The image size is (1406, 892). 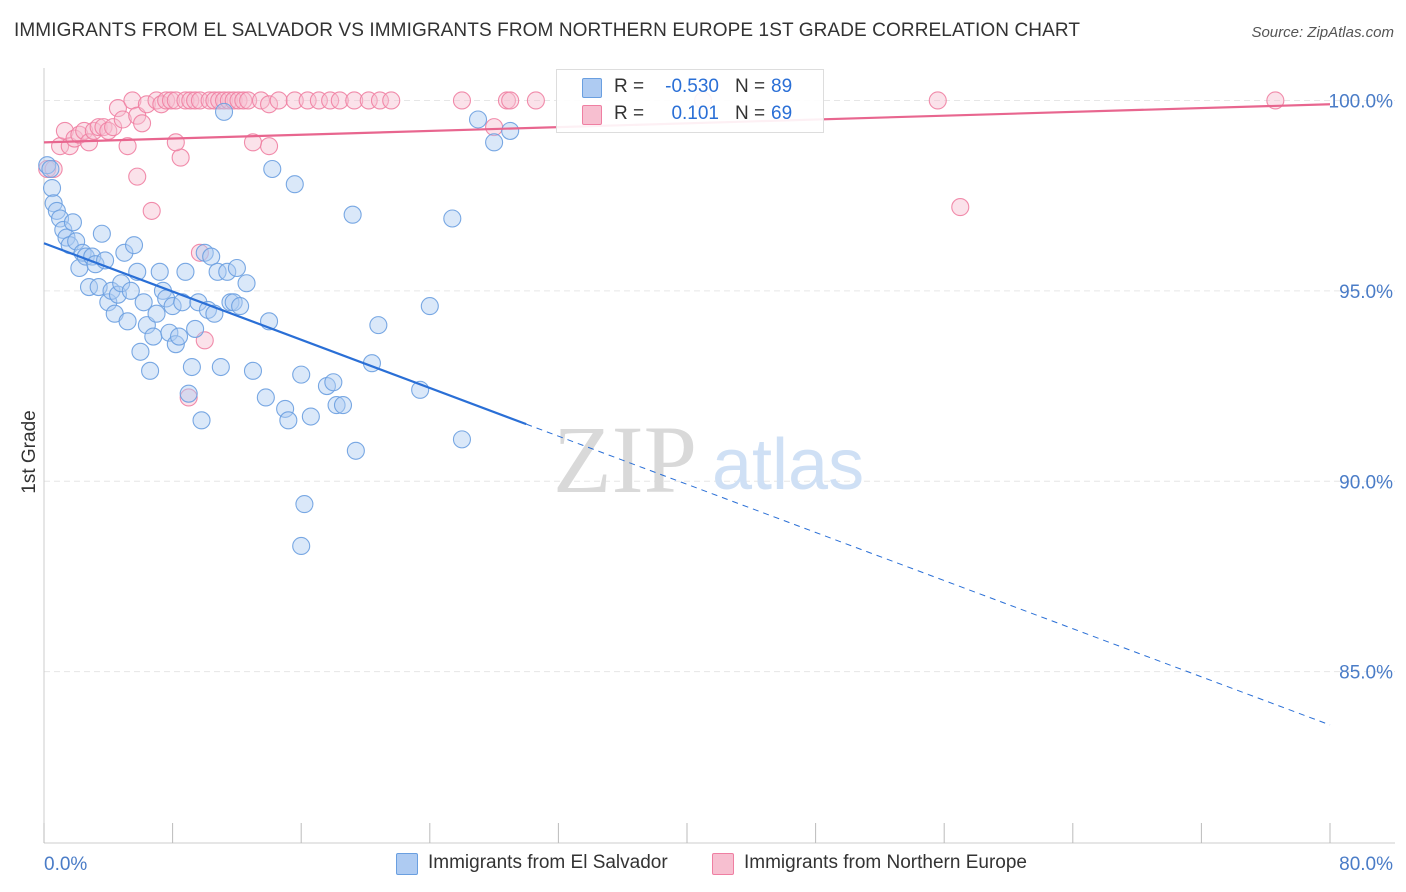 I want to click on legend-row-blue: R = -0.530 N = 89, so click(x=690, y=87).